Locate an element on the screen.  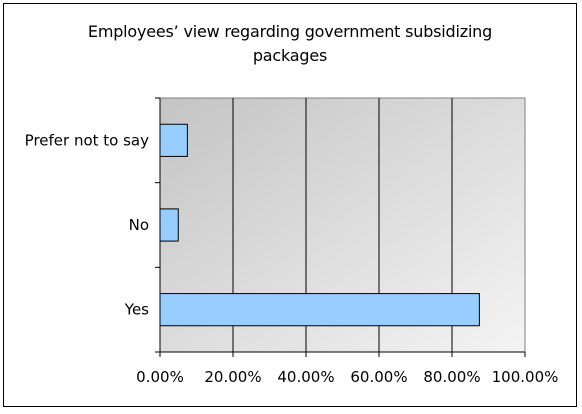
x-tick-label: 100.00% is located at coordinates (525, 377).